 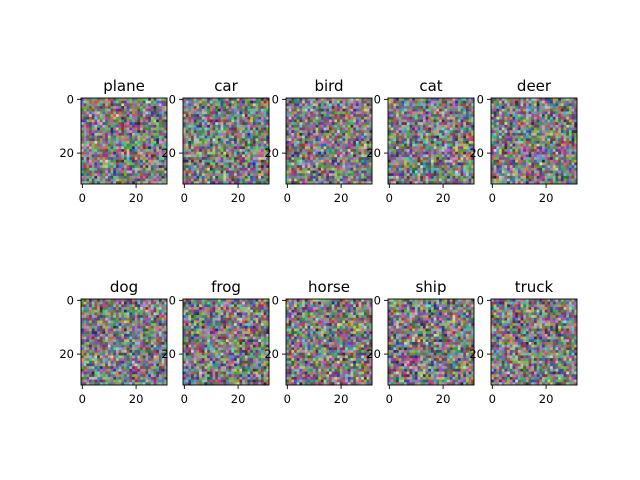 I want to click on panel-plane: plane 0 20 0 20, so click(x=113, y=141).